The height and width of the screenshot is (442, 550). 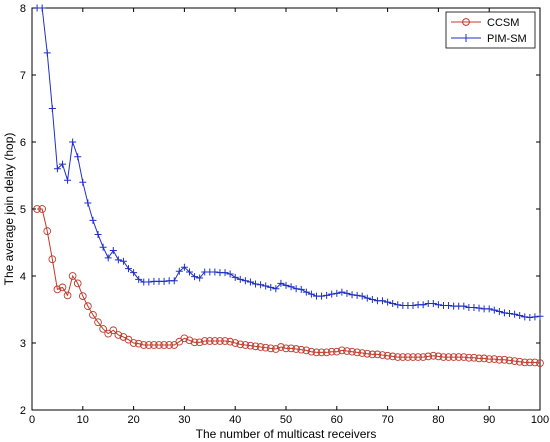 I want to click on x-tick-label: 100, so click(x=540, y=420).